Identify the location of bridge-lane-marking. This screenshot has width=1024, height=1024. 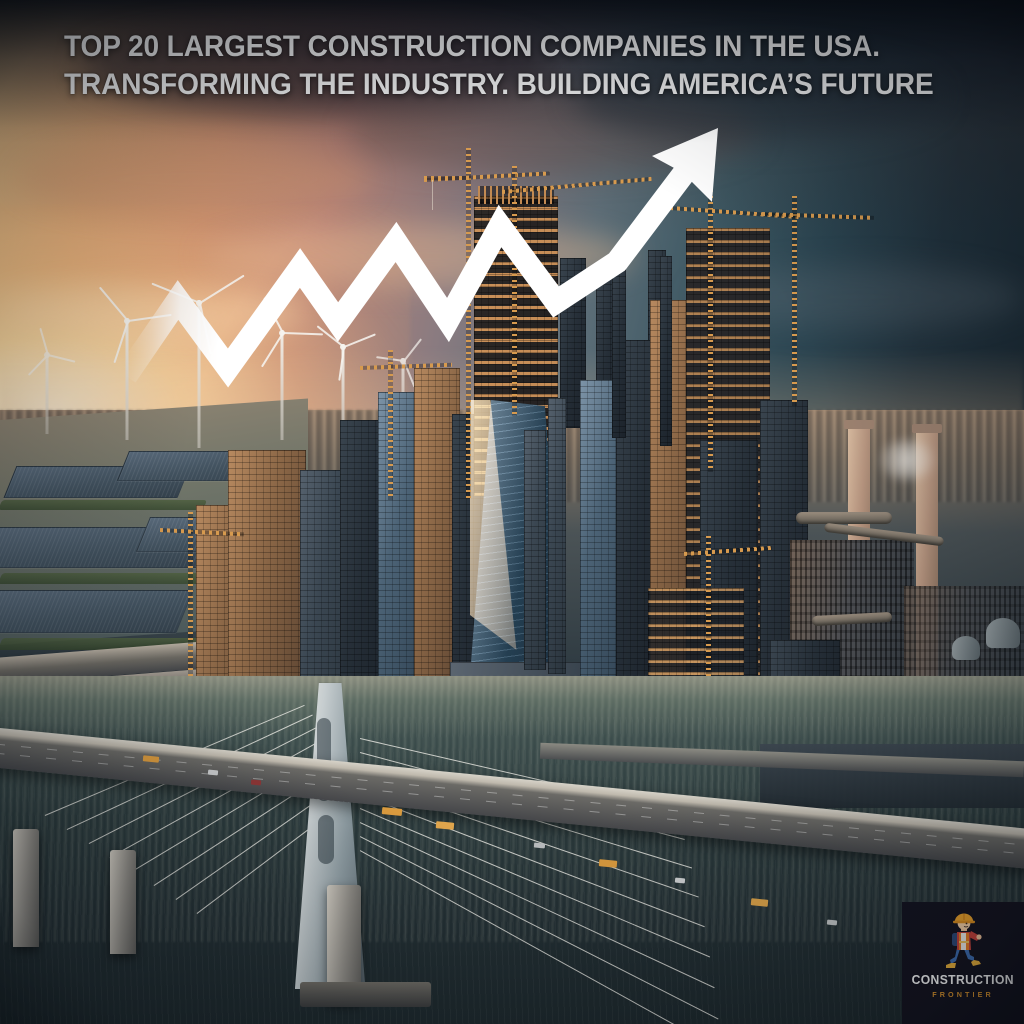
(512, 803).